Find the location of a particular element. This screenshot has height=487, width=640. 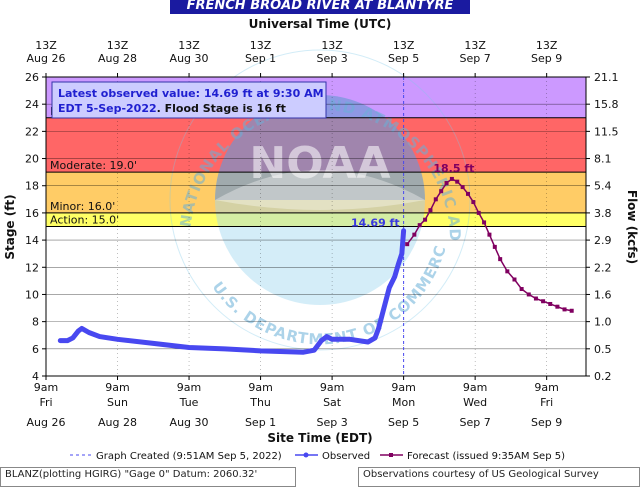

x-tick-day: Fri is located at coordinates (45, 402).